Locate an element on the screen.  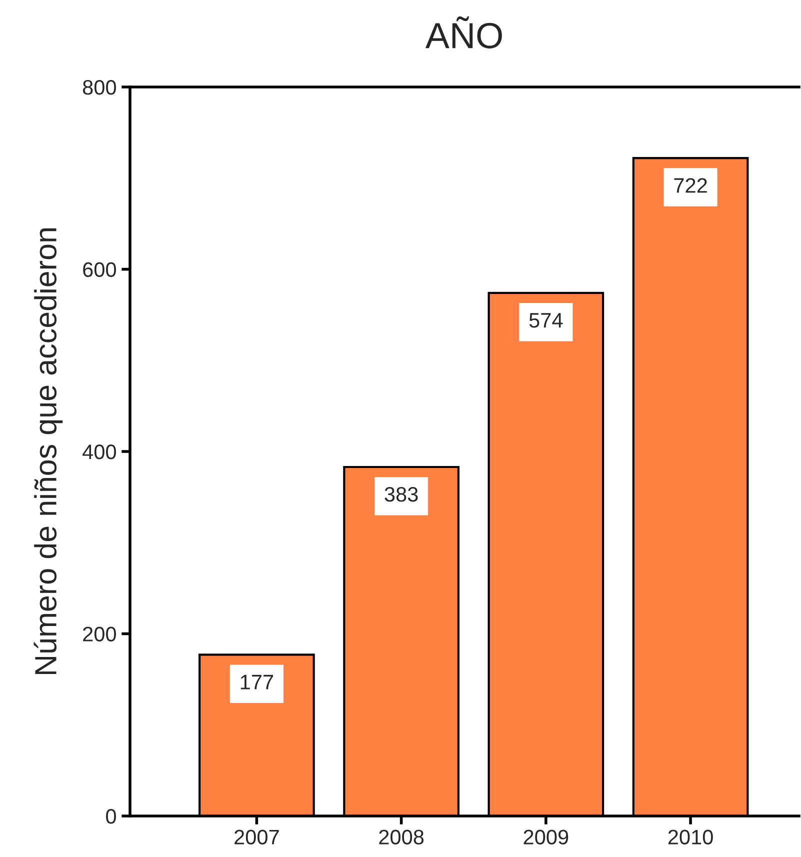
y-tick-label: 800 is located at coordinates (99, 87).